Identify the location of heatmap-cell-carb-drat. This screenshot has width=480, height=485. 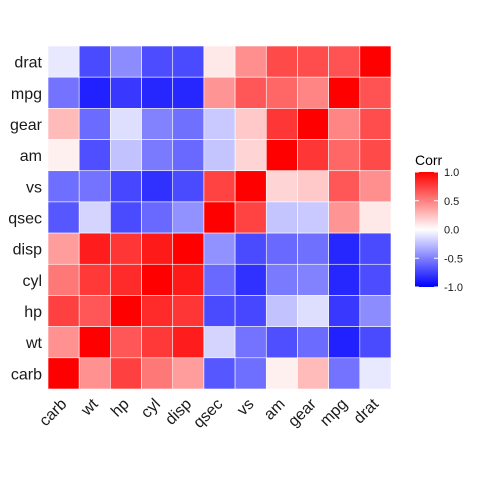
(375, 373).